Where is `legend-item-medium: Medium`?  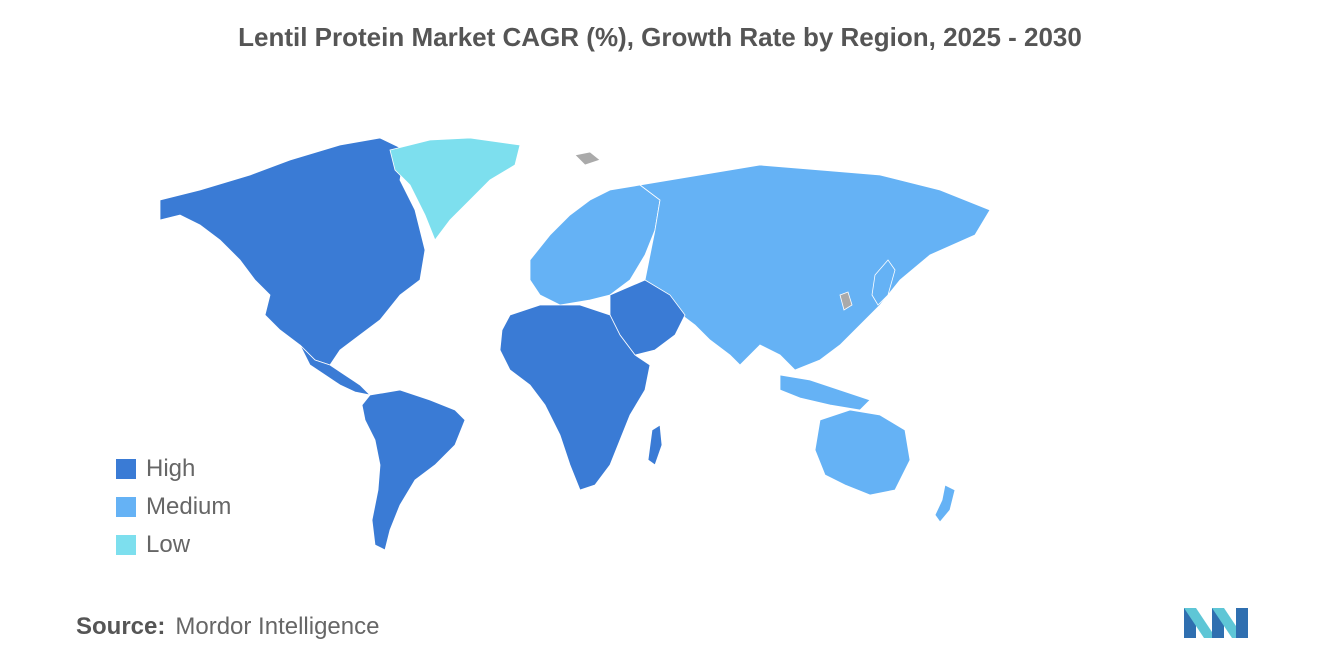 legend-item-medium: Medium is located at coordinates (173, 507).